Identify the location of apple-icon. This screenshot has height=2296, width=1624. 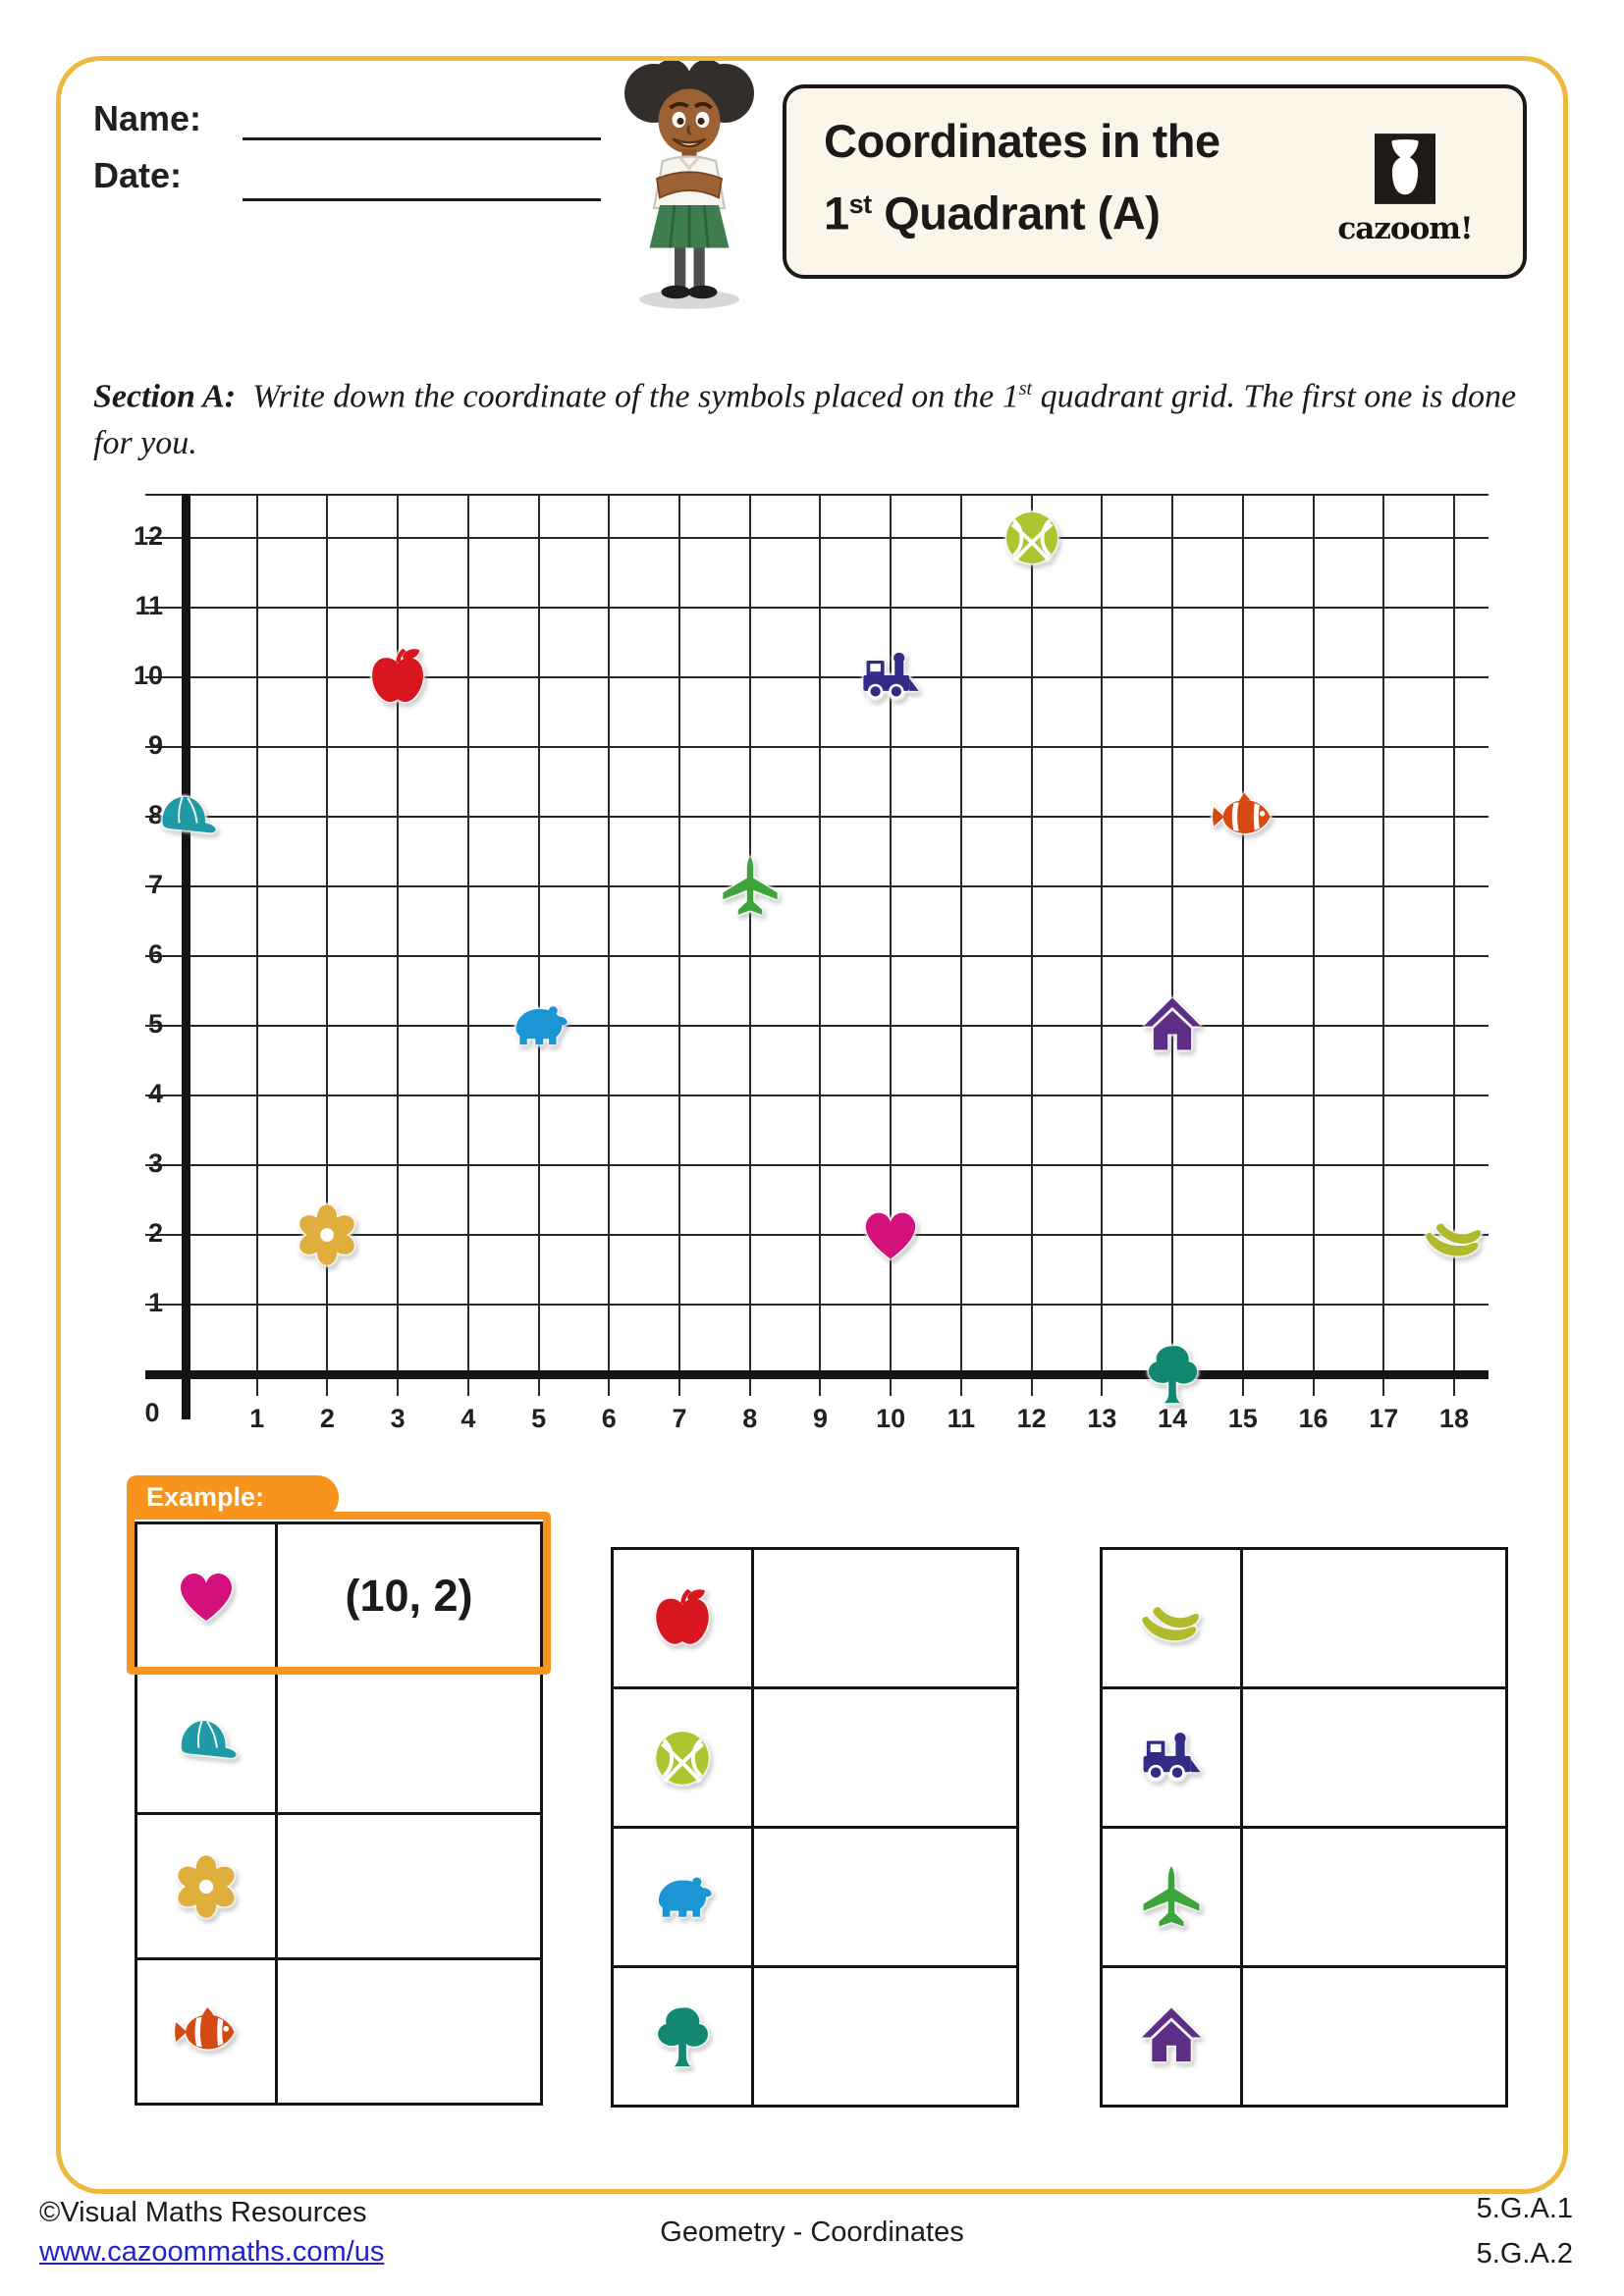
(682, 1618).